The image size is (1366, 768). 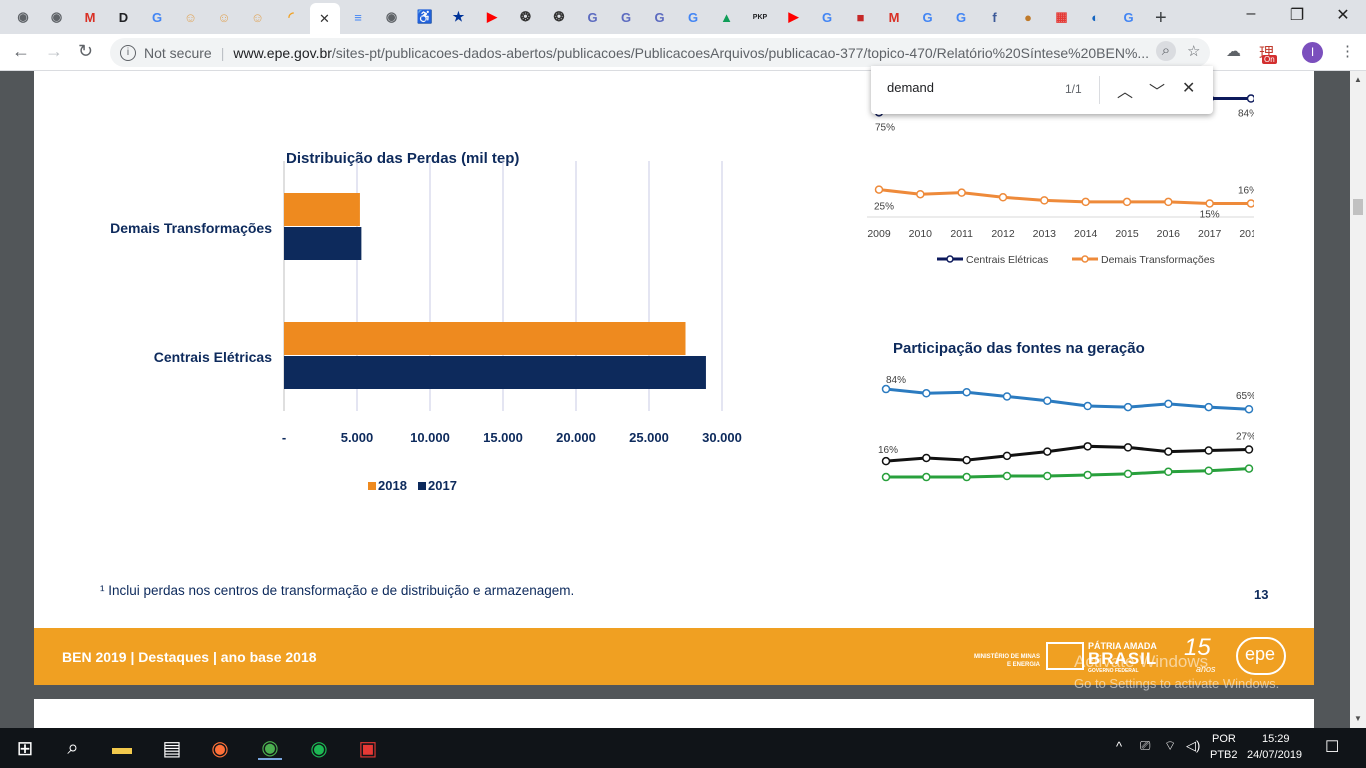 What do you see at coordinates (21, 51) in the screenshot?
I see `back-icon: ←` at bounding box center [21, 51].